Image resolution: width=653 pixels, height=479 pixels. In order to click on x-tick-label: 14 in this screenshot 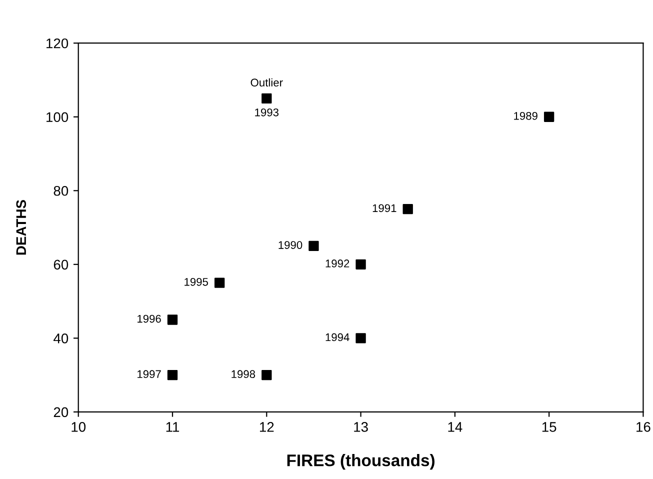, I will do `click(455, 427)`.